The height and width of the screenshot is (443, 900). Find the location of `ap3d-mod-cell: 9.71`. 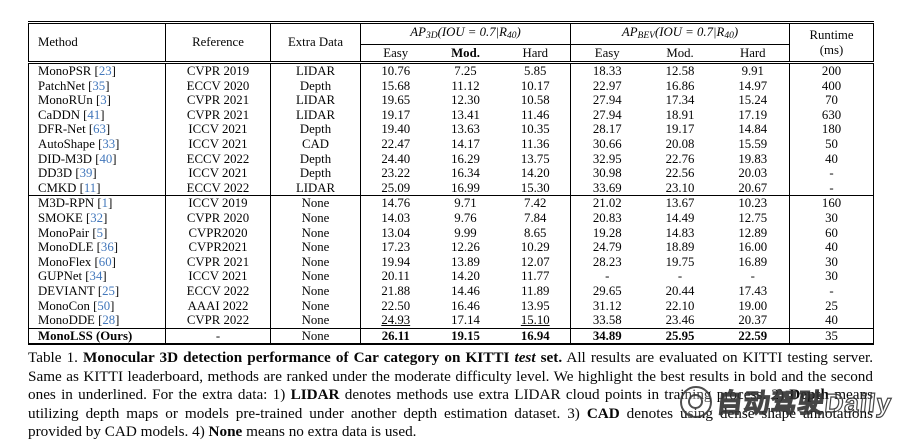

ap3d-mod-cell: 9.71 is located at coordinates (465, 203).